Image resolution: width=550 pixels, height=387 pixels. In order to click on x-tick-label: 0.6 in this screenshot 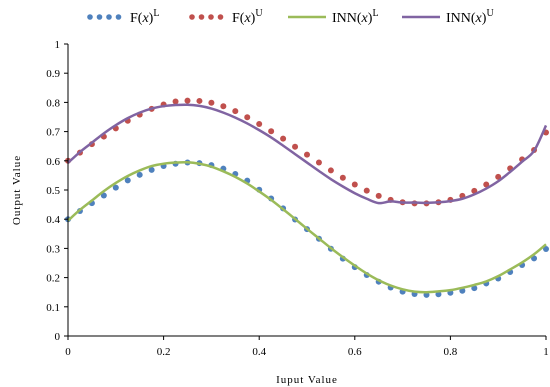, I will do `click(355, 352)`.